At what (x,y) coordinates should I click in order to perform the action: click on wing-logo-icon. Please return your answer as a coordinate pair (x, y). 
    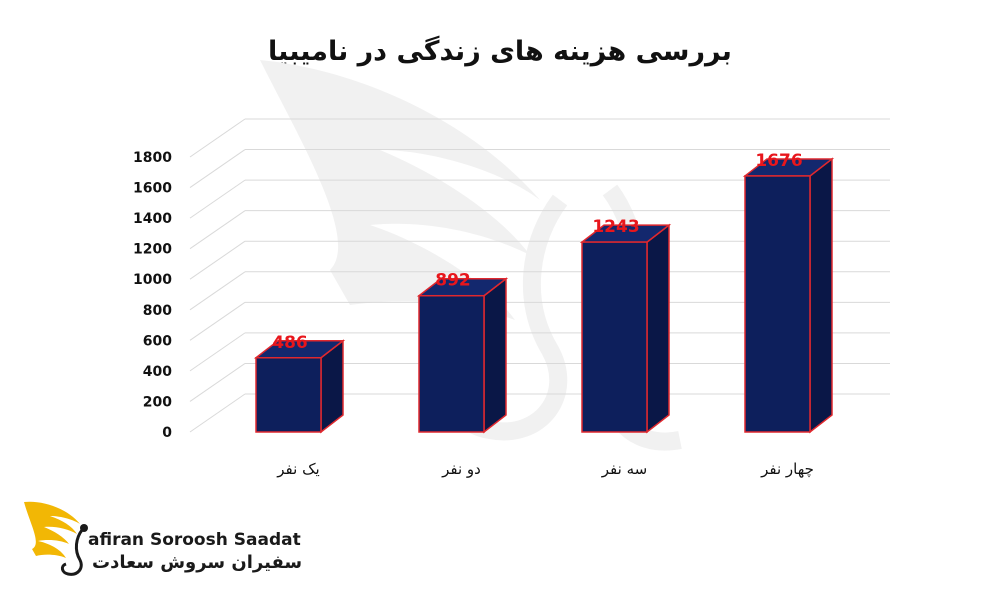
    Looking at the image, I should click on (56, 538).